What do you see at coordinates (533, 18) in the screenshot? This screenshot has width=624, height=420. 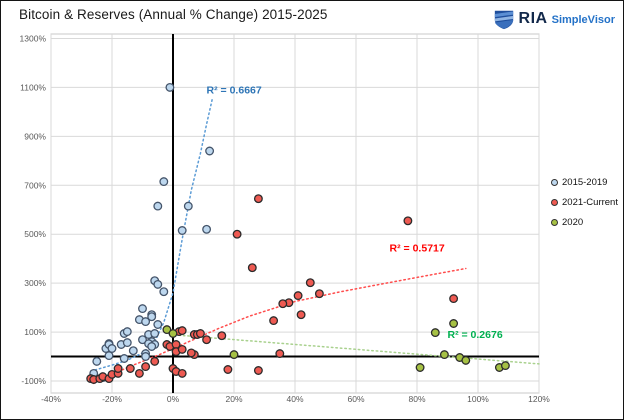 I see `logo-brand-text: RIA` at bounding box center [533, 18].